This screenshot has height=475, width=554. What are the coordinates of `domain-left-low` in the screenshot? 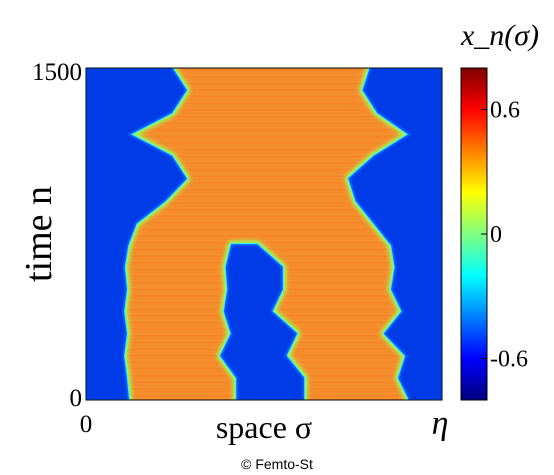 It's located at (138, 234).